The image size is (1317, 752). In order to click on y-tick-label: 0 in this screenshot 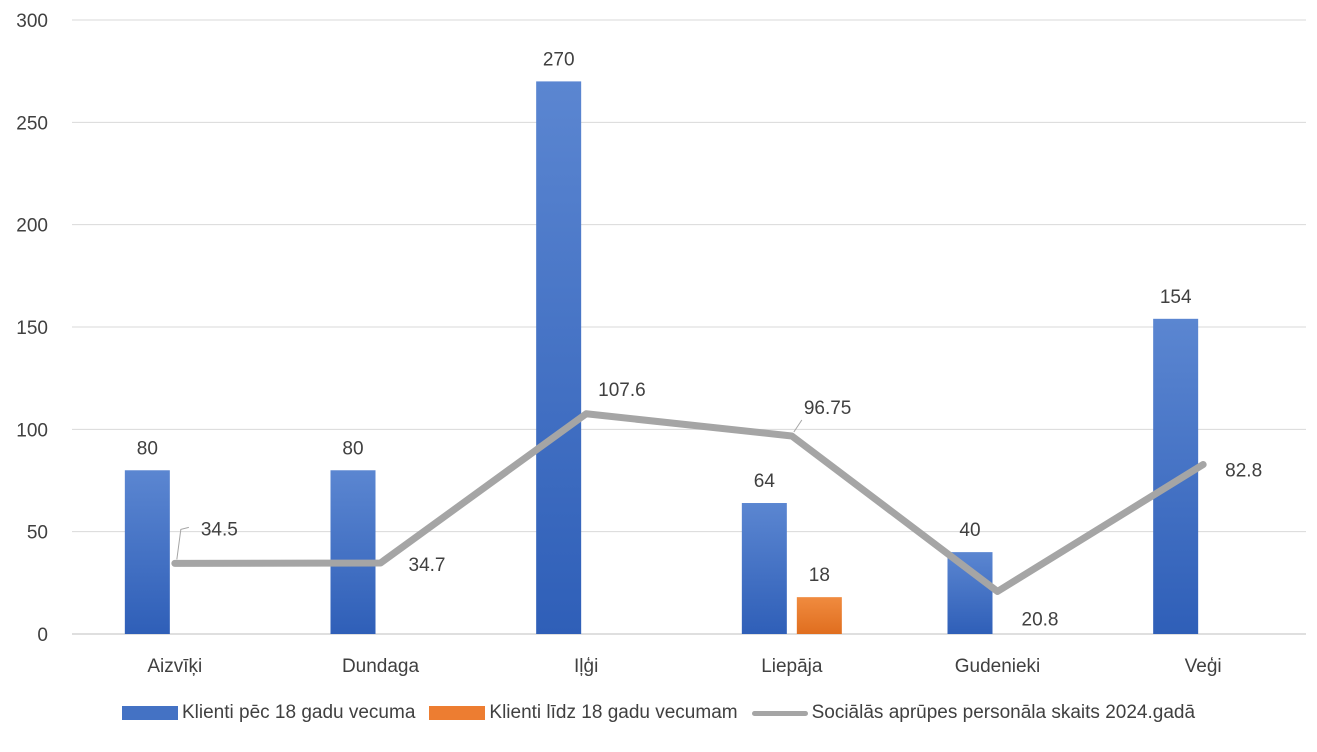, I will do `click(42, 635)`.